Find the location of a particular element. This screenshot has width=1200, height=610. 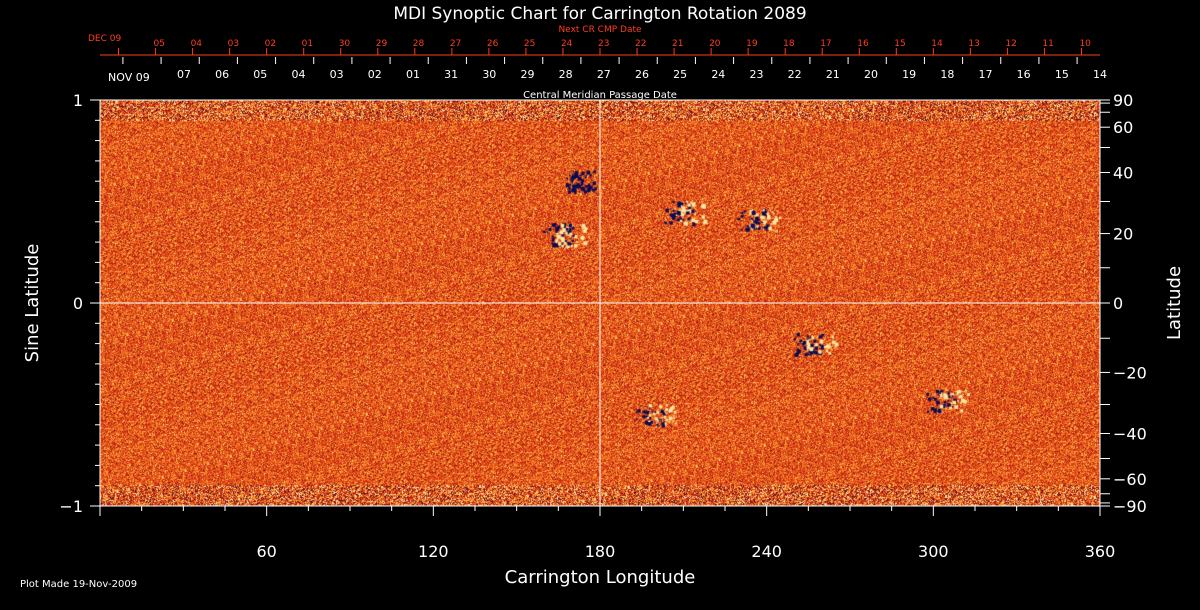

y-axis-title-right: Latitude is located at coordinates (1174, 303).